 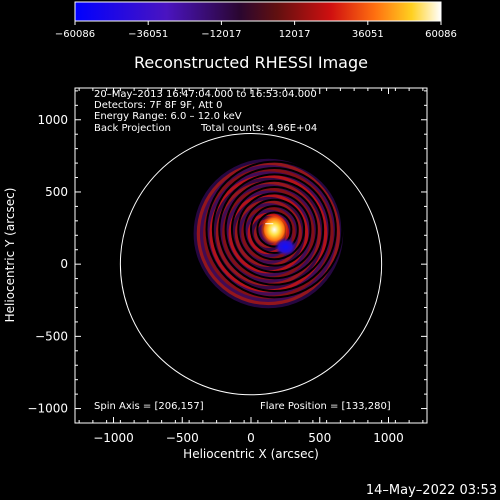 I want to click on positive-peak, so click(x=274, y=229).